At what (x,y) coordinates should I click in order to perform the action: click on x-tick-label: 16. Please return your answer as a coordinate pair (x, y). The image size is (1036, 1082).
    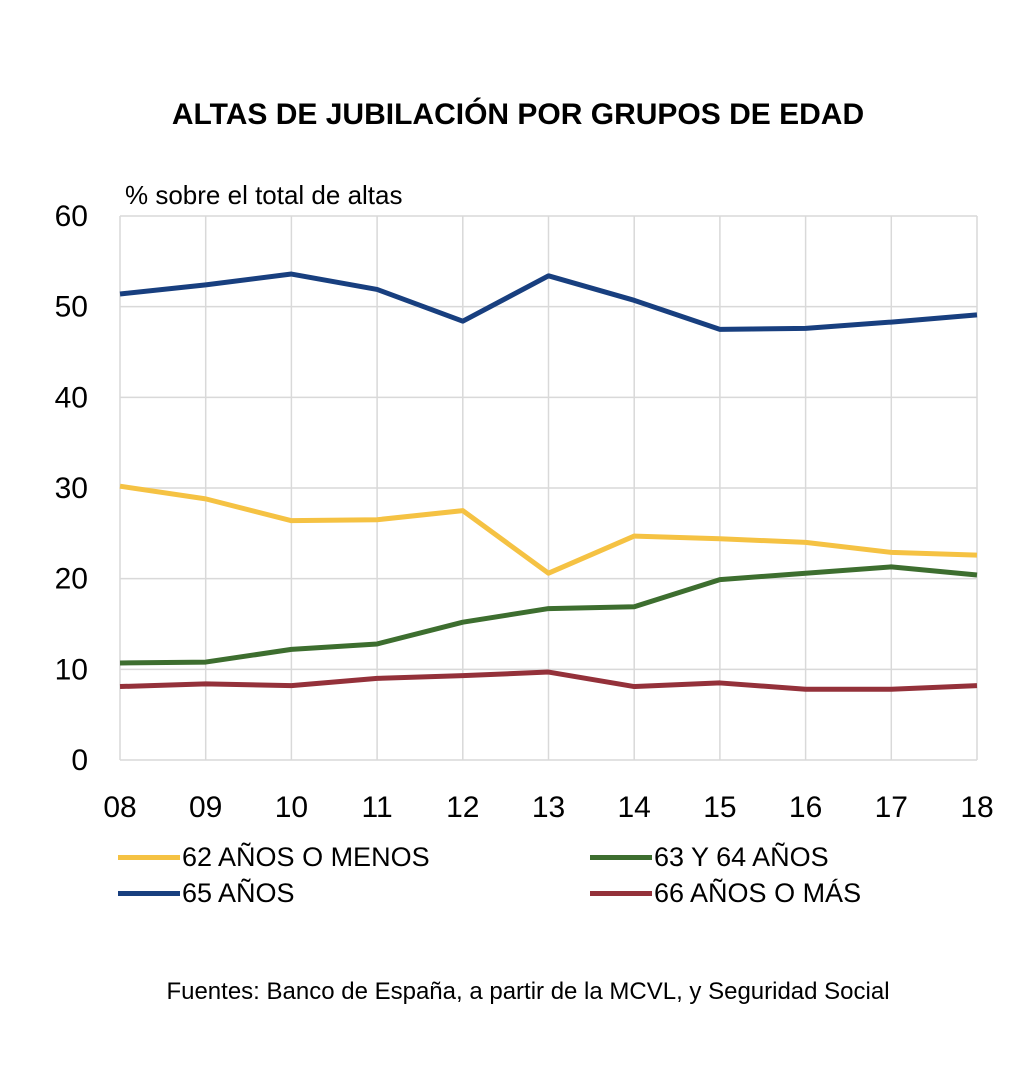
    Looking at the image, I should click on (805, 807).